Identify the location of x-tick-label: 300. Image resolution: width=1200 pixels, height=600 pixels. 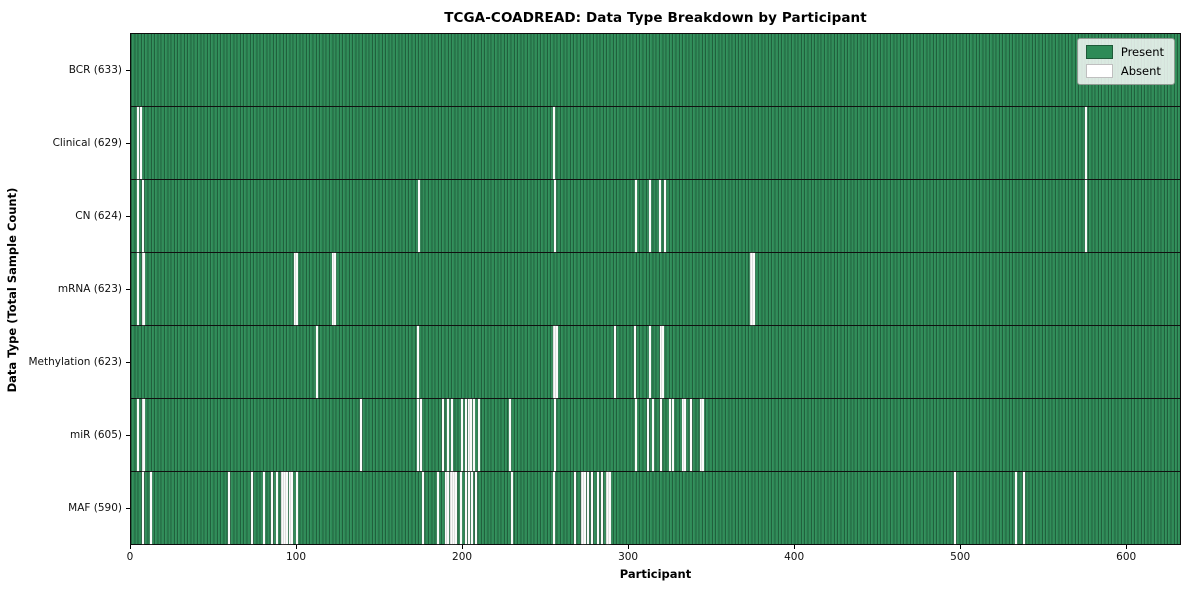
(628, 557).